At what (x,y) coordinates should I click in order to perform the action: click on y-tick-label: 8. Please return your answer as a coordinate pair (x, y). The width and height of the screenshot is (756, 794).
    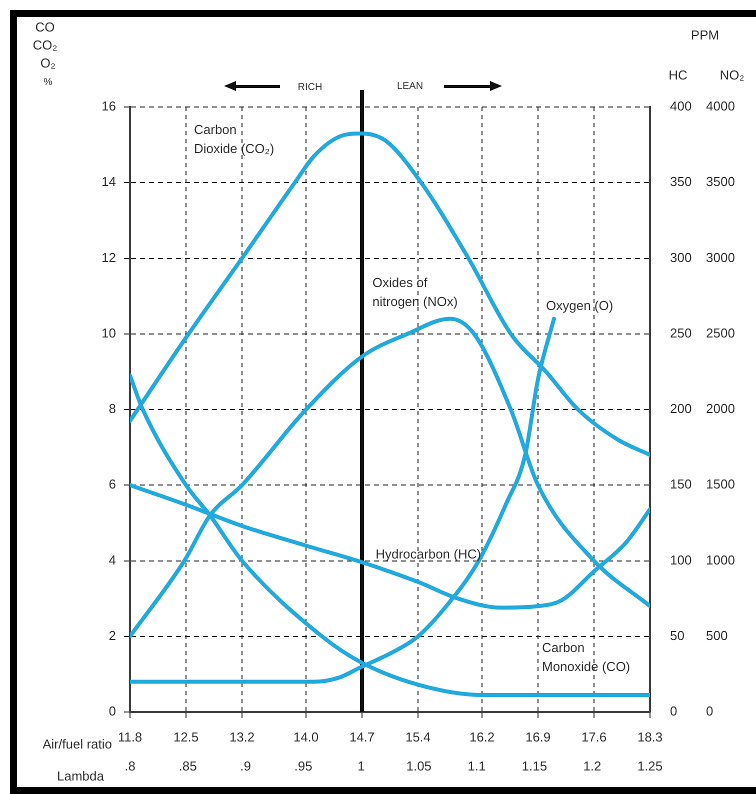
    Looking at the image, I should click on (112, 408).